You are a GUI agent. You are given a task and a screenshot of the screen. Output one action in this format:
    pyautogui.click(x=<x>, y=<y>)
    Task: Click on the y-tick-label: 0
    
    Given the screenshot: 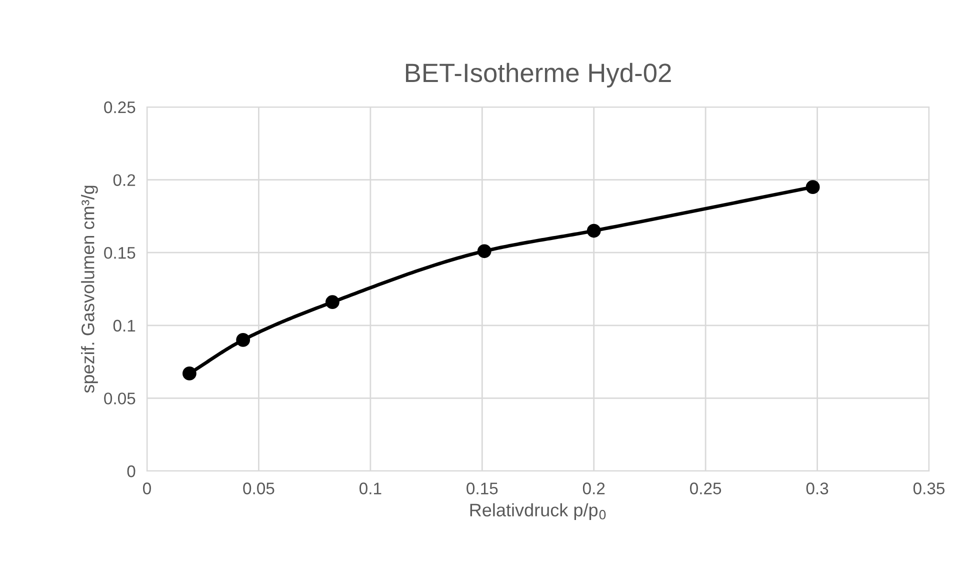 What is the action you would take?
    pyautogui.click(x=131, y=471)
    